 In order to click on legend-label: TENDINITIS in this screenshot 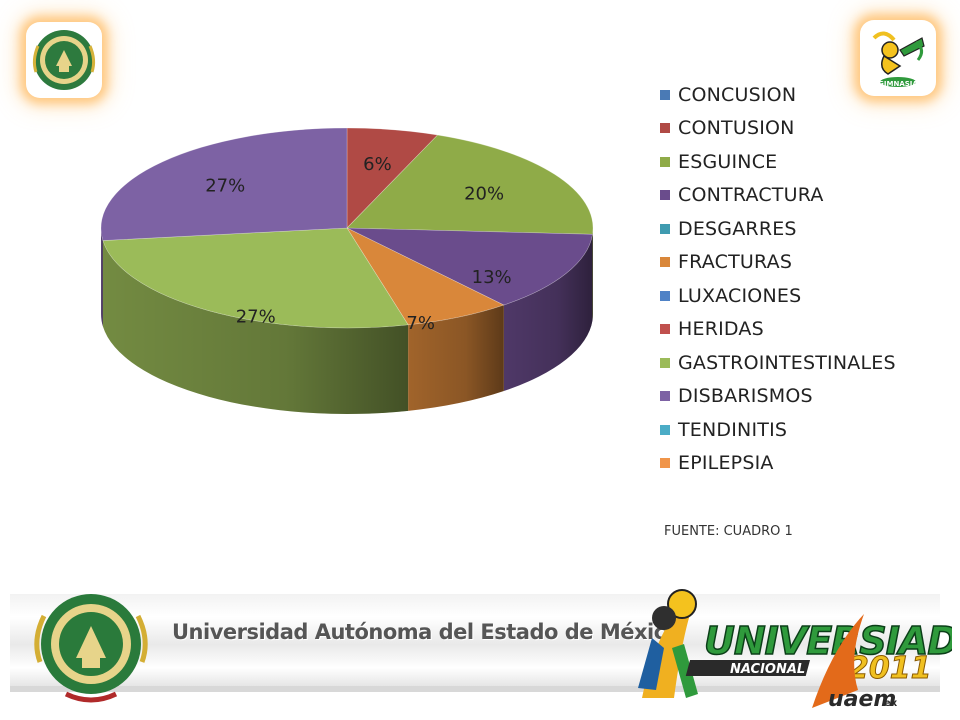, I will do `click(733, 429)`.